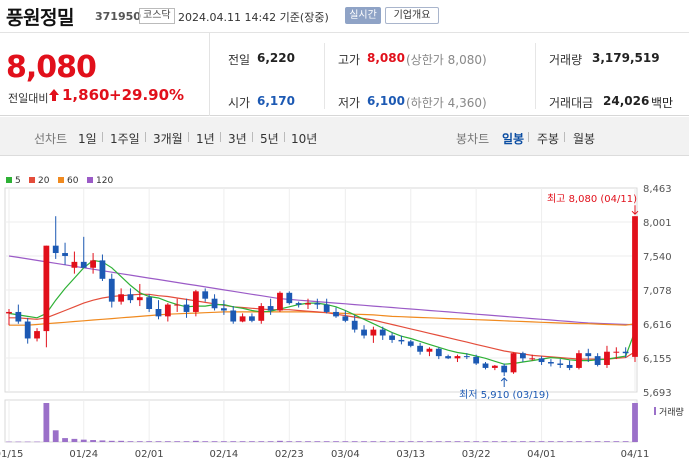  What do you see at coordinates (513, 139) in the screenshot?
I see `candle-daily-button: 일봉` at bounding box center [513, 139].